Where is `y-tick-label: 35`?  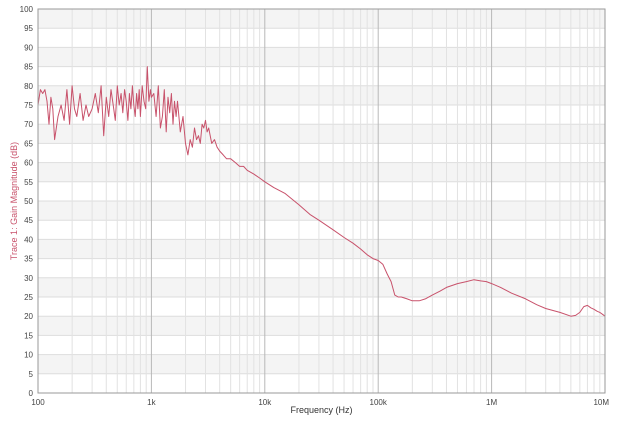
y-tick-label: 35 is located at coordinates (28, 259).